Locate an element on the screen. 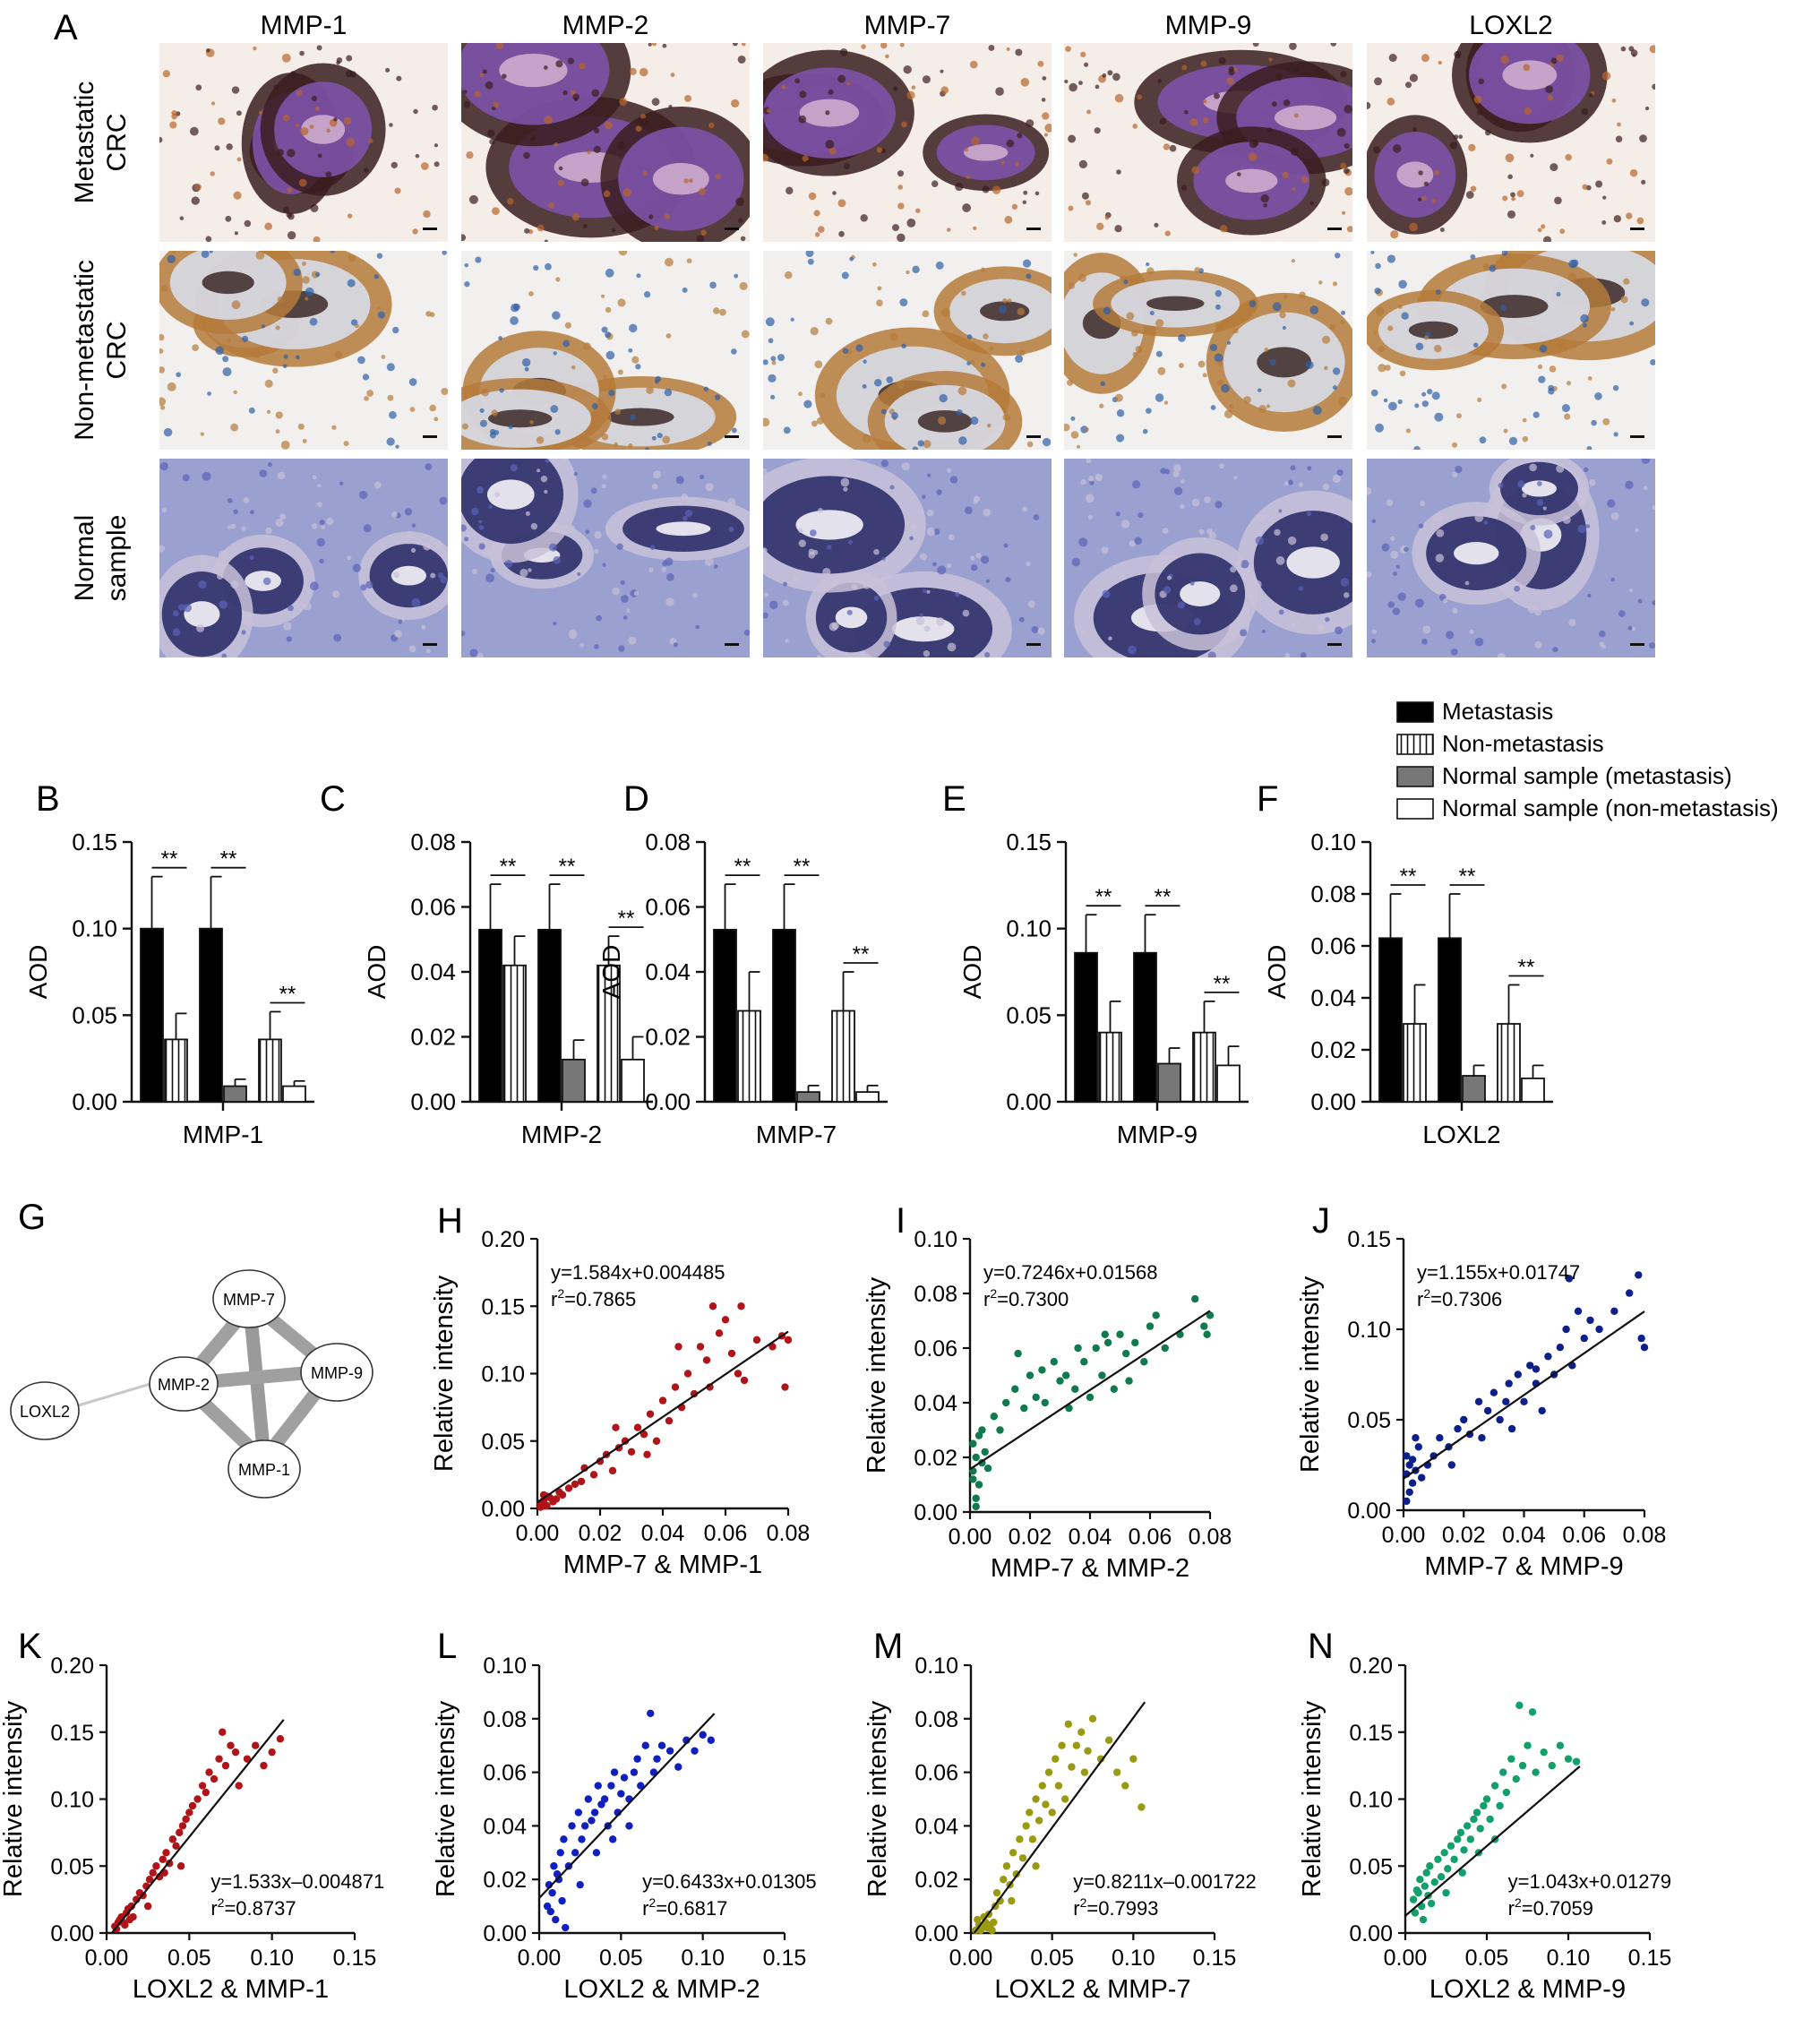 The image size is (1820, 2019). scale-bar is located at coordinates (1033, 436).